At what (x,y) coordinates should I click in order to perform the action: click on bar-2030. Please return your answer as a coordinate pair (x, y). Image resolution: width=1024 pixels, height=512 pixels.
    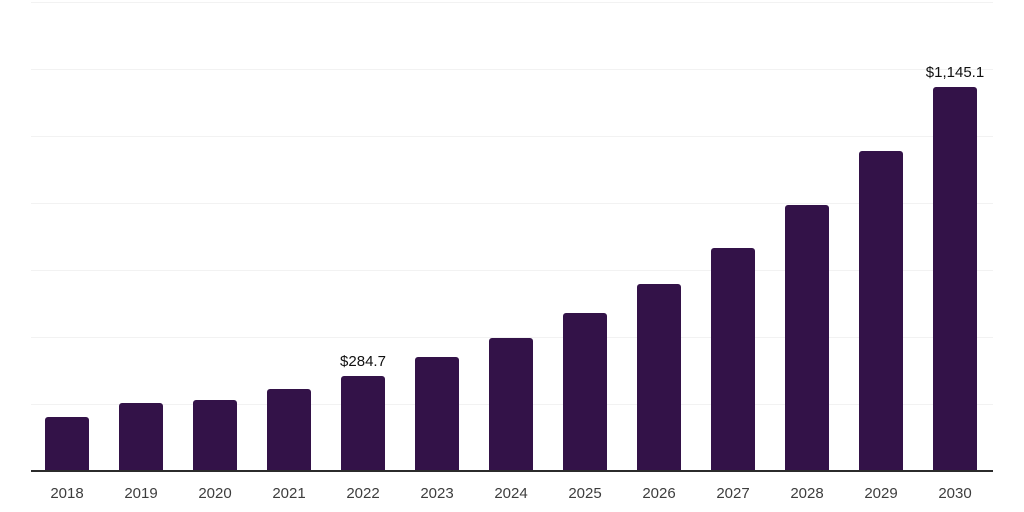
    Looking at the image, I should click on (955, 279).